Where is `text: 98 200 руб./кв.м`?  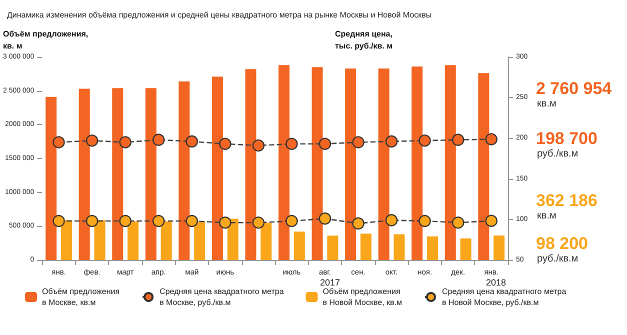 text: 98 200 руб./кв.м is located at coordinates (562, 249).